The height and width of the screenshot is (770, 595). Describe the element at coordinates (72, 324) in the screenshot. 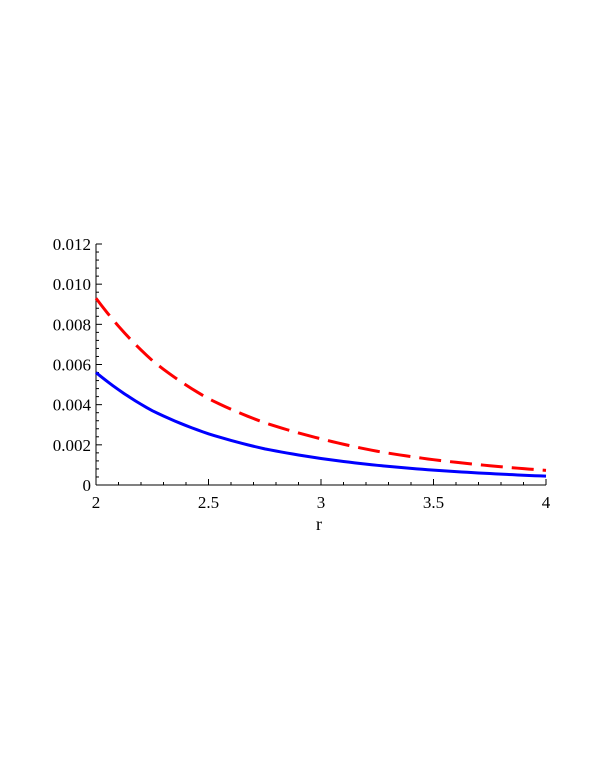

I see `y-tick-label: 0.008` at that location.